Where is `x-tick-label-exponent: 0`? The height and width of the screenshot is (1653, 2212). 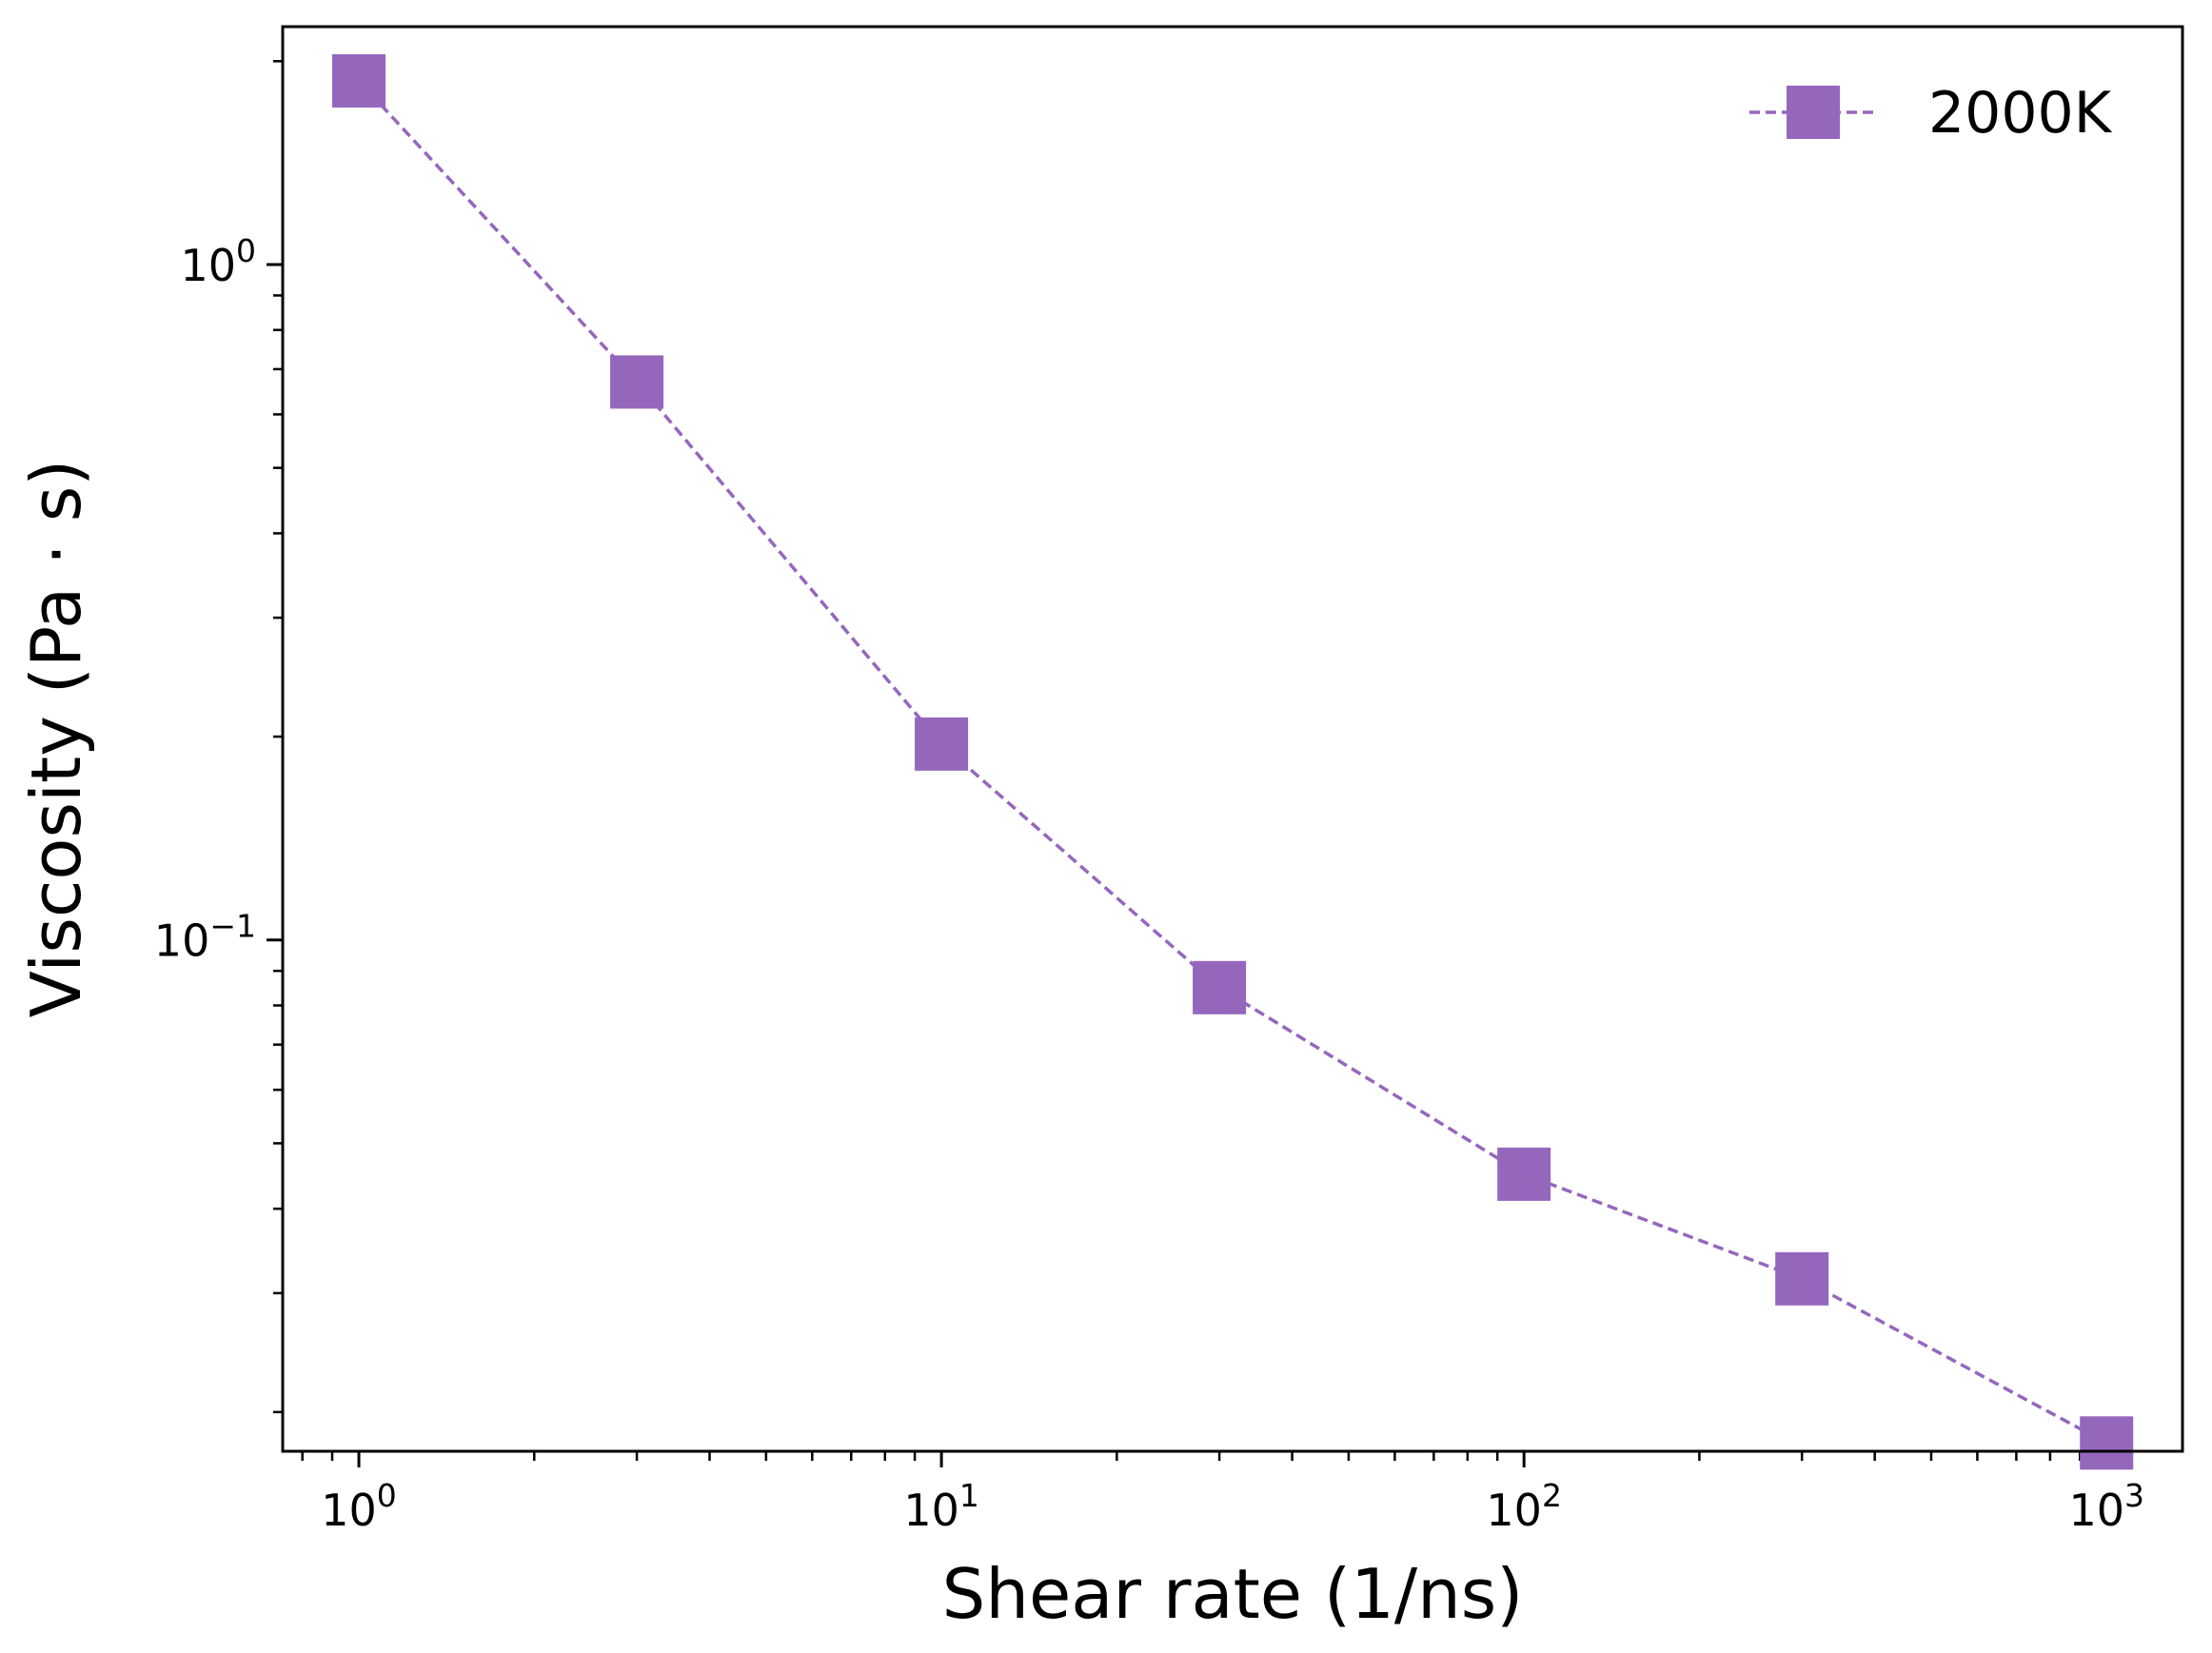 x-tick-label-exponent: 0 is located at coordinates (387, 1495).